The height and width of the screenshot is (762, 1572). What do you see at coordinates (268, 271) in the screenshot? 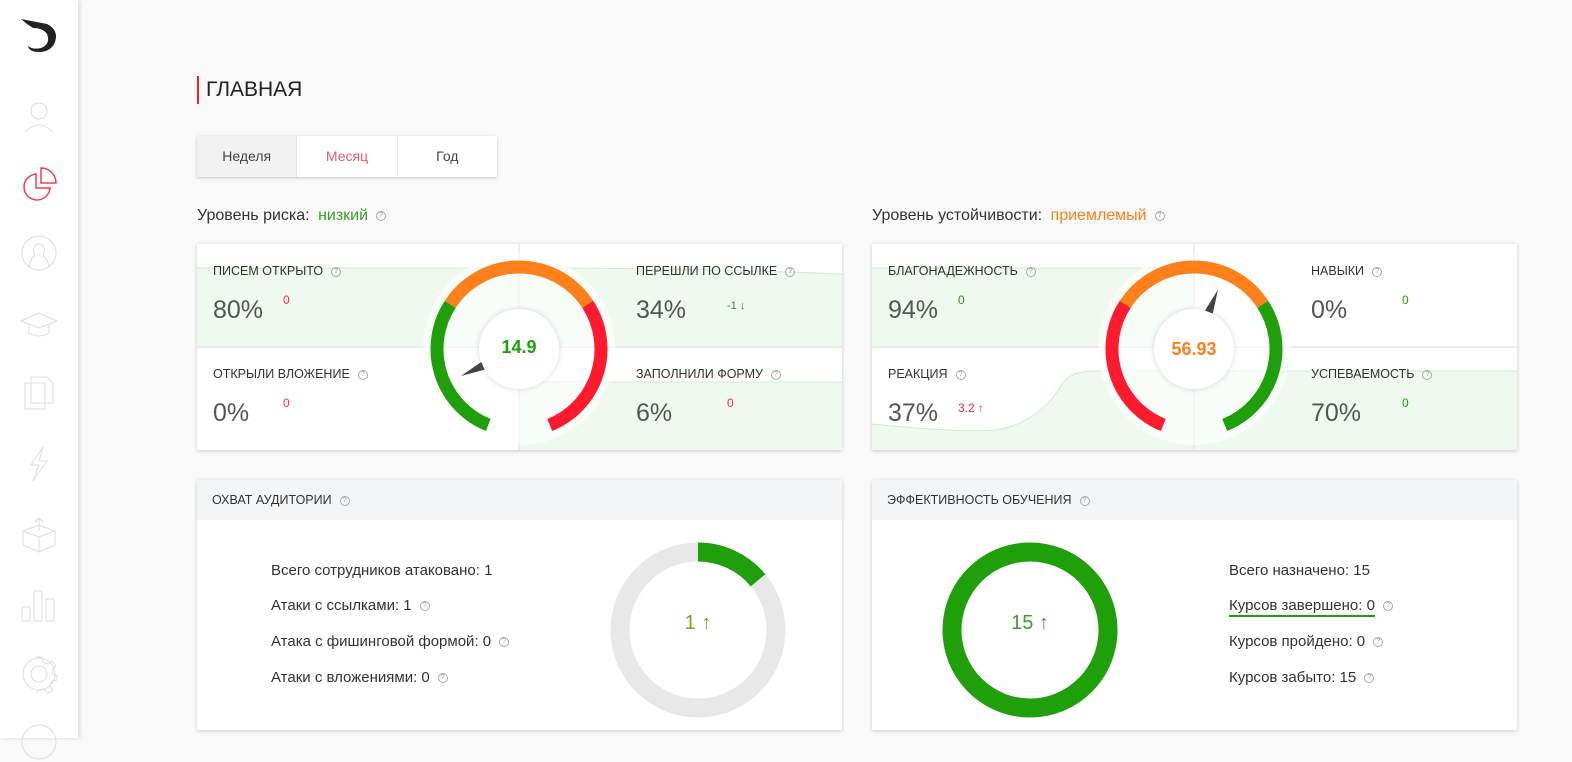
I see `metric-label: ПИСЕМ ОТКРЫТО` at bounding box center [268, 271].